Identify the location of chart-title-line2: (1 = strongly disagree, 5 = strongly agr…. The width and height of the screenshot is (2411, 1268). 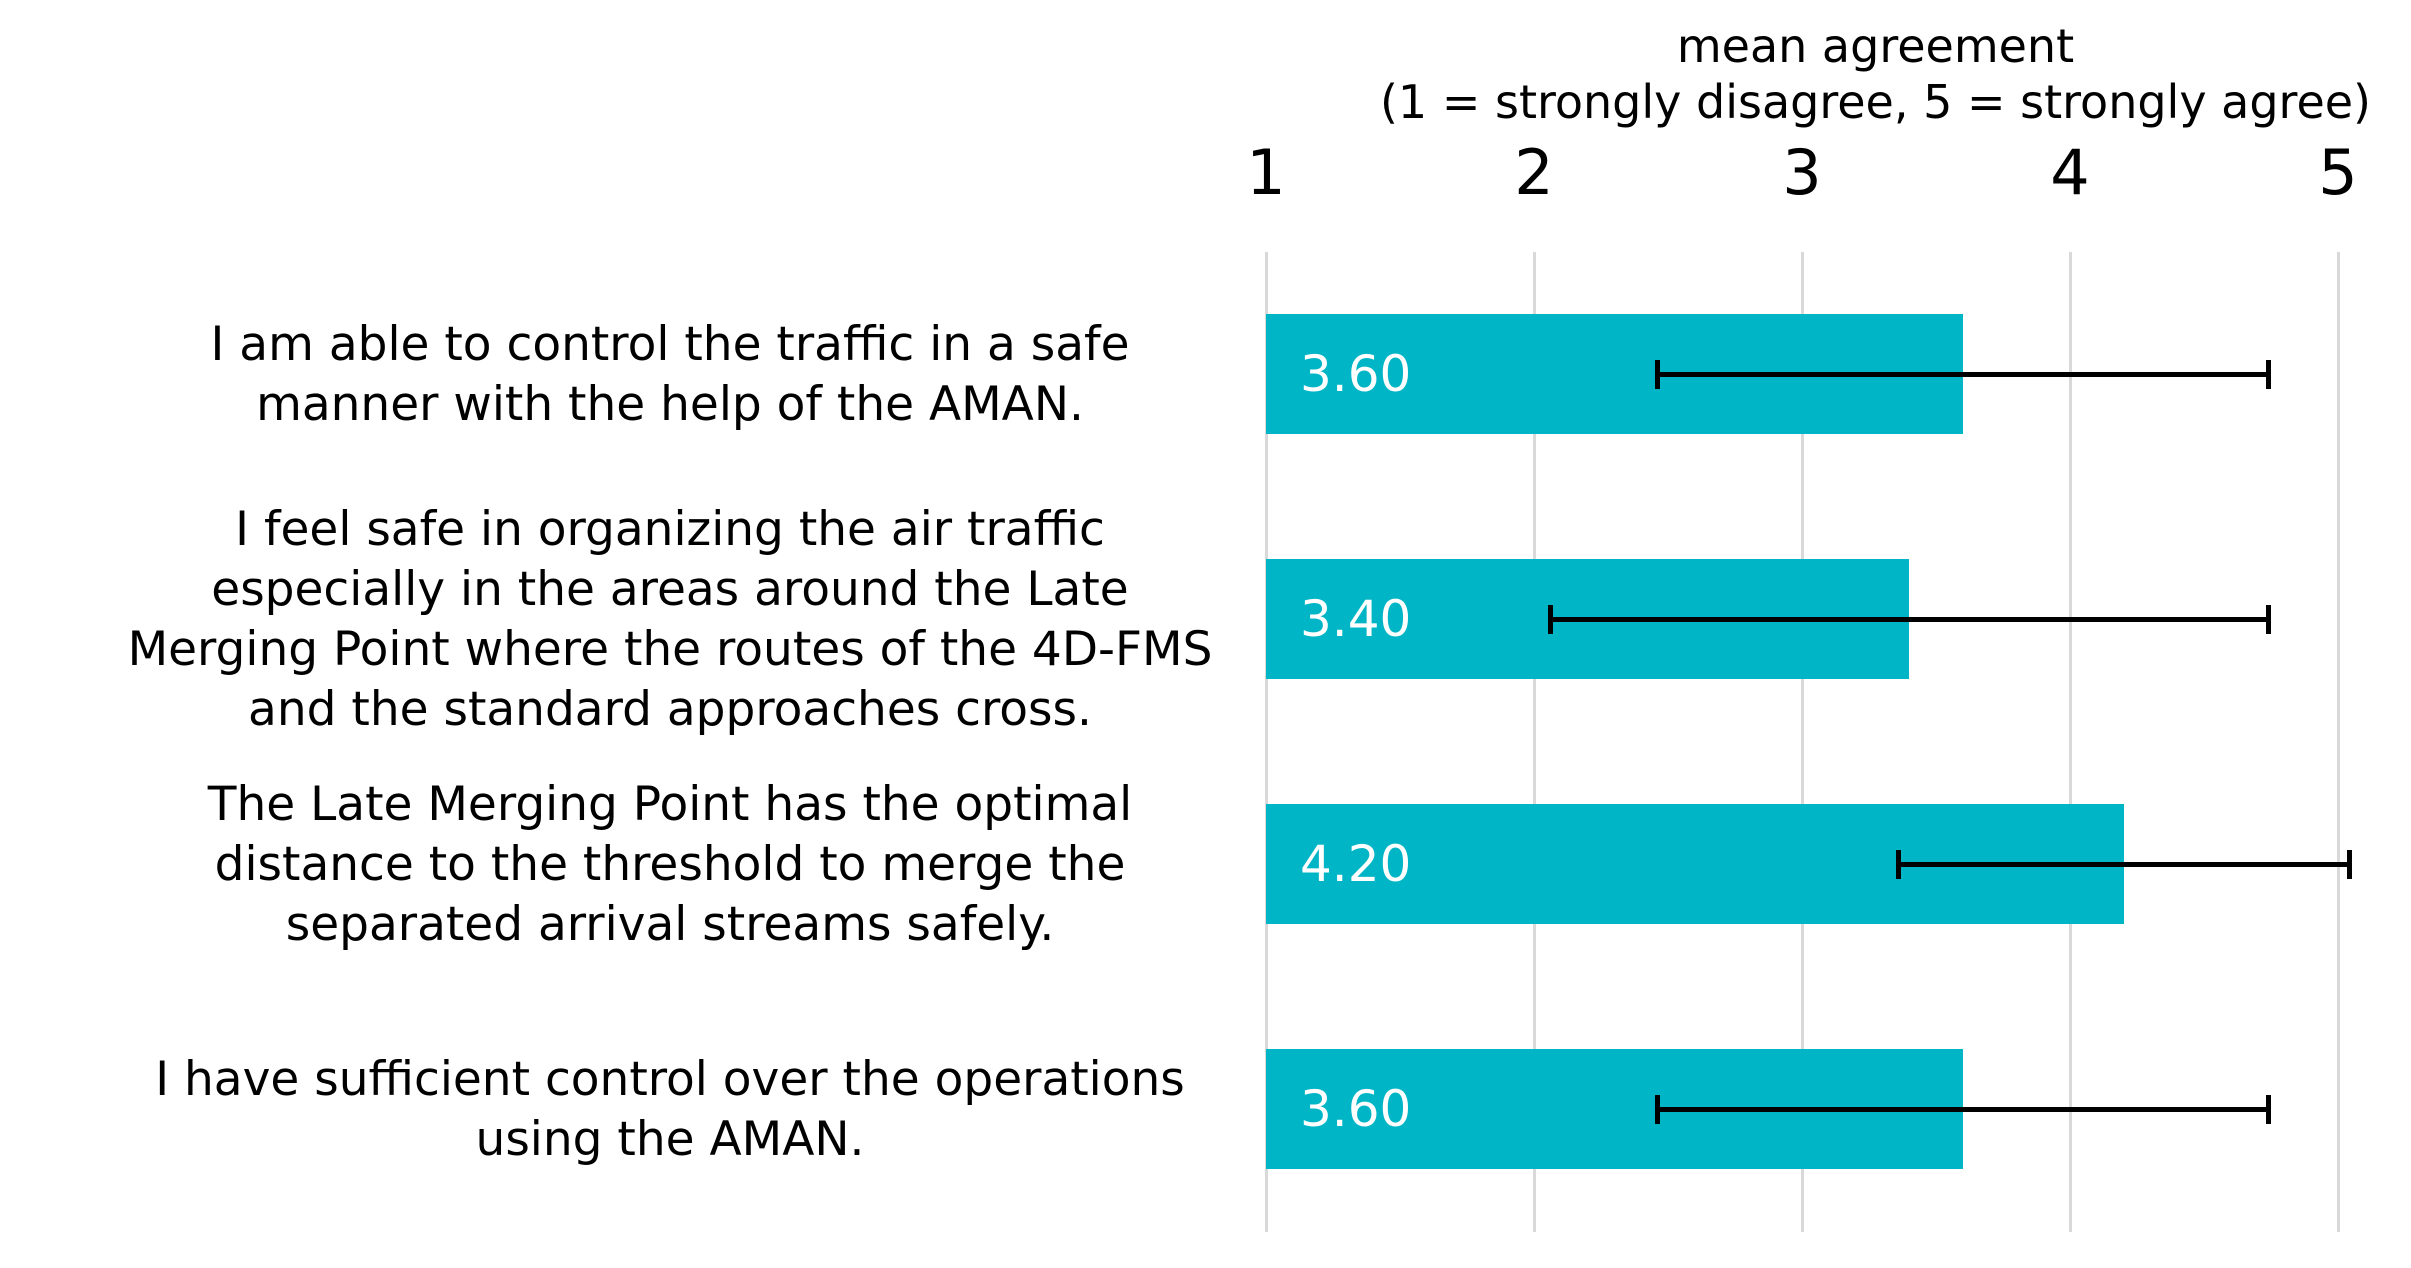
(1875, 102).